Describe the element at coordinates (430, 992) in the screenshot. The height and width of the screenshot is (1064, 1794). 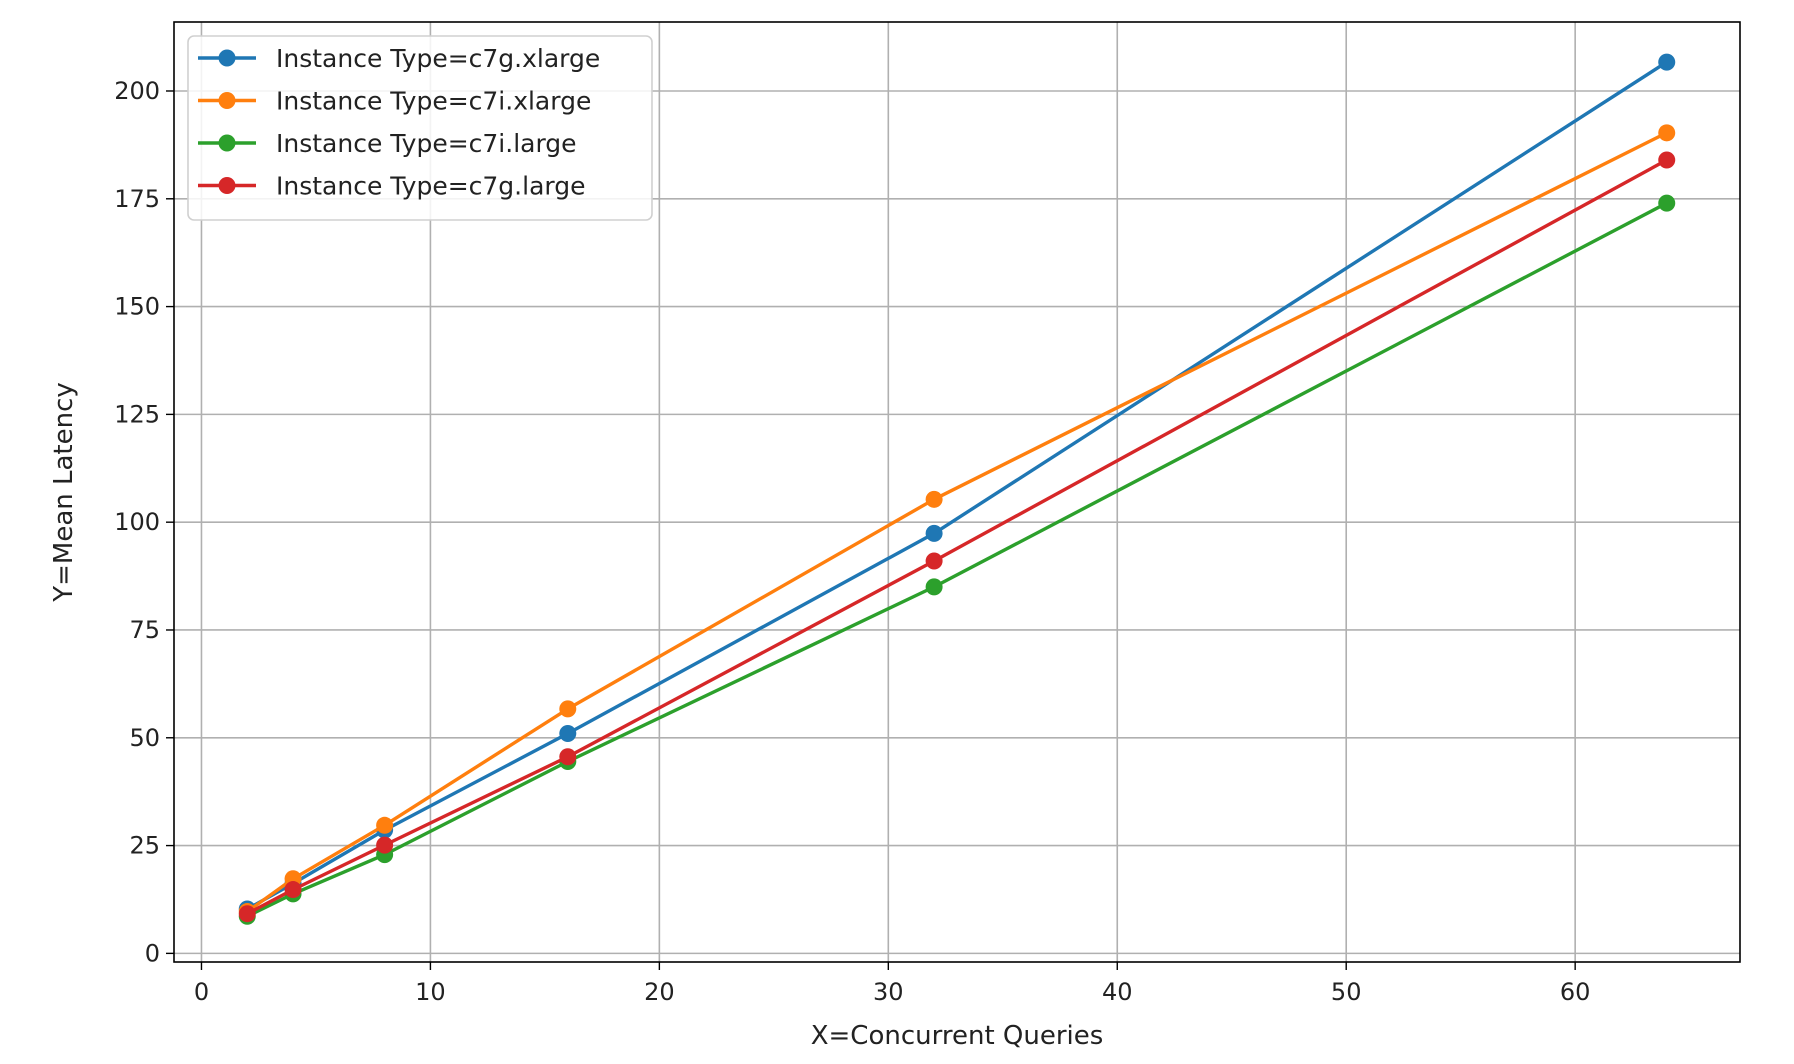
I see `x-tick-label: 10` at that location.